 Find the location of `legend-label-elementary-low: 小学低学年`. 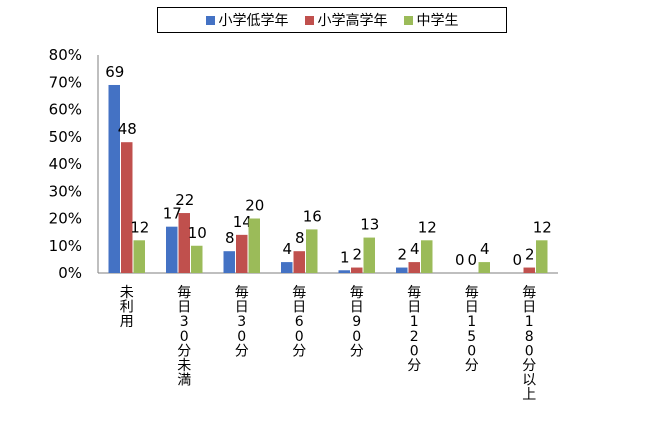

legend-label-elementary-low: 小学低学年 is located at coordinates (253, 21).